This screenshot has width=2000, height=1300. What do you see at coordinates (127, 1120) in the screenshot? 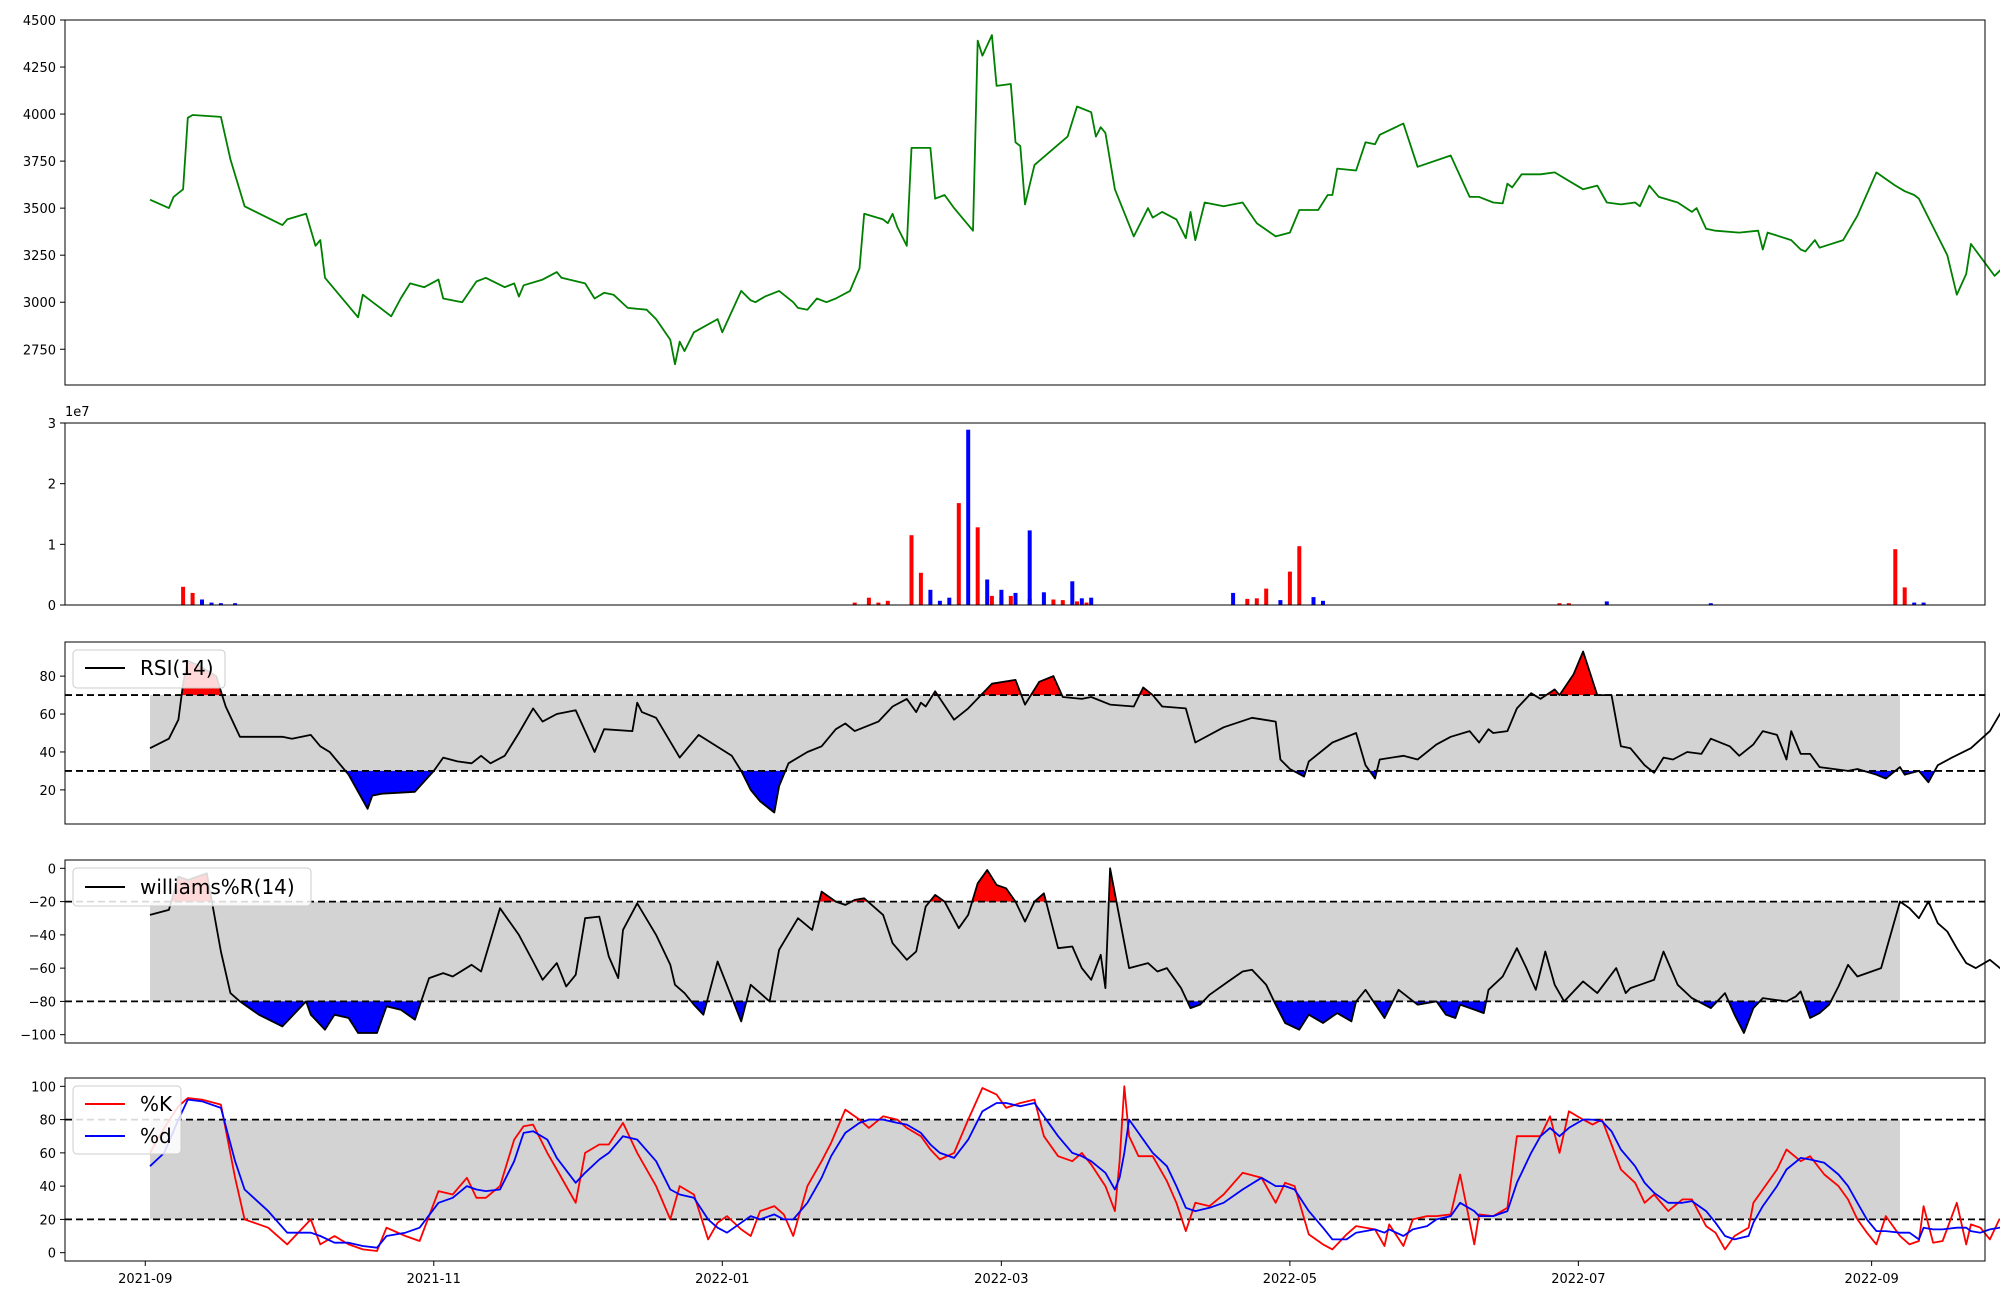
I see `stochastic-legend: %K %d` at bounding box center [127, 1120].